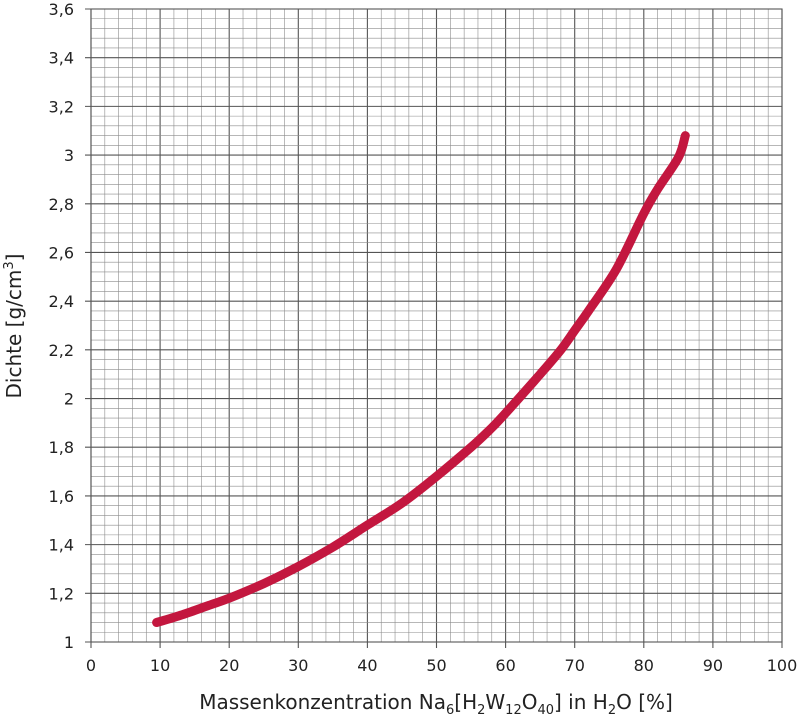 This screenshot has width=800, height=725. What do you see at coordinates (575, 665) in the screenshot?
I see `x-tick-label: 70` at bounding box center [575, 665].